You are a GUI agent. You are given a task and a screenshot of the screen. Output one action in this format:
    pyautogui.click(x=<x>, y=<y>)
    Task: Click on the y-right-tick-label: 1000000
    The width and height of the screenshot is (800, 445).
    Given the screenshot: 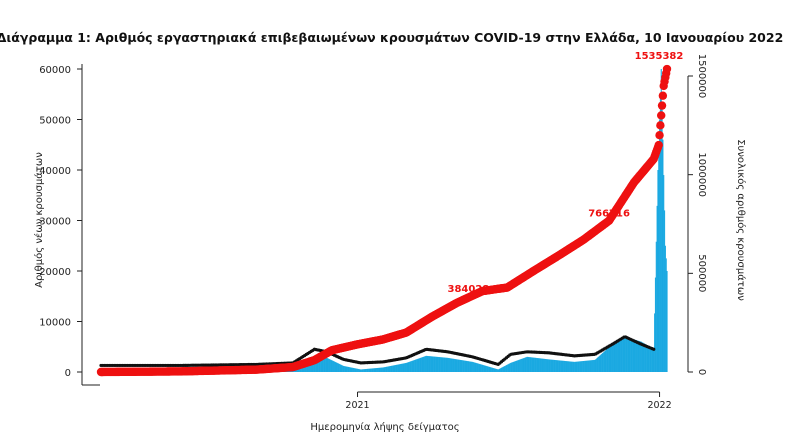 What is the action you would take?
    pyautogui.click(x=701, y=174)
    